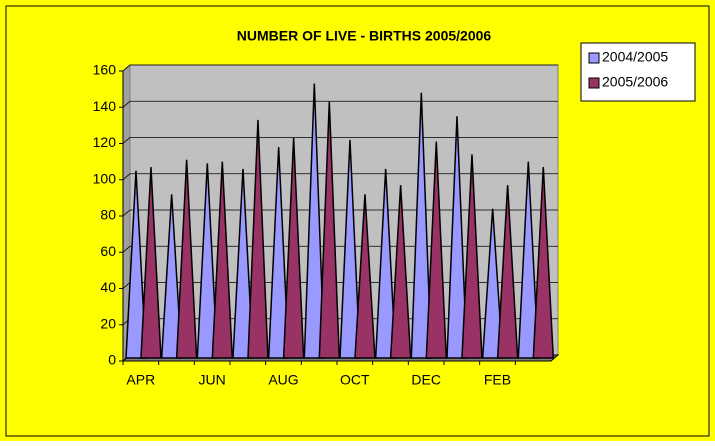 Image resolution: width=715 pixels, height=446 pixels. What do you see at coordinates (108, 215) in the screenshot?
I see `y-tick-label: 80` at bounding box center [108, 215].